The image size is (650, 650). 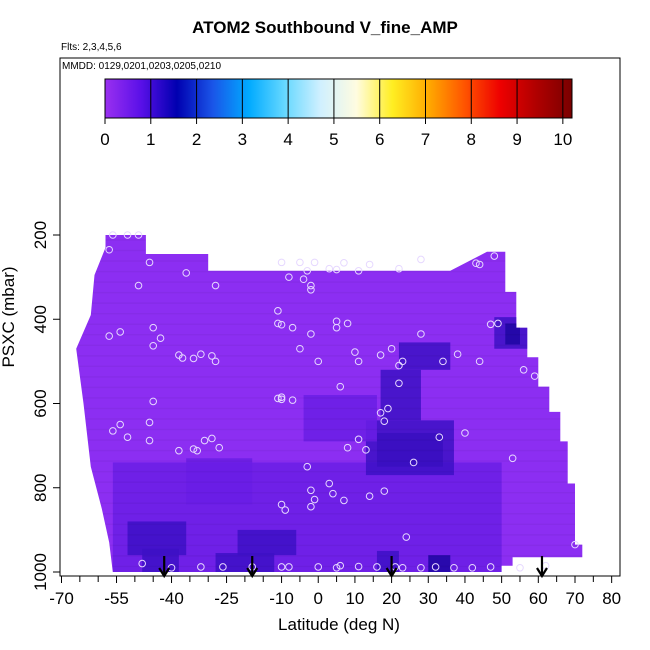 I want to click on x-tick-label: 50, so click(x=501, y=598).